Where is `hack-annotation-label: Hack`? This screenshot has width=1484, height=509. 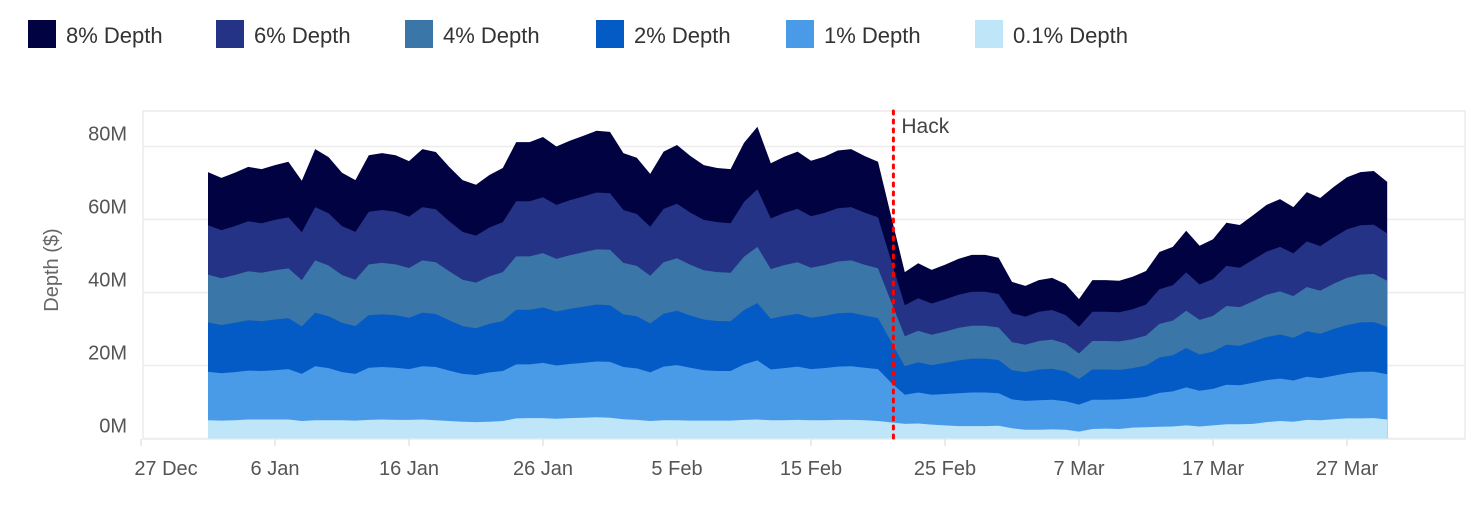 hack-annotation-label: Hack is located at coordinates (925, 126).